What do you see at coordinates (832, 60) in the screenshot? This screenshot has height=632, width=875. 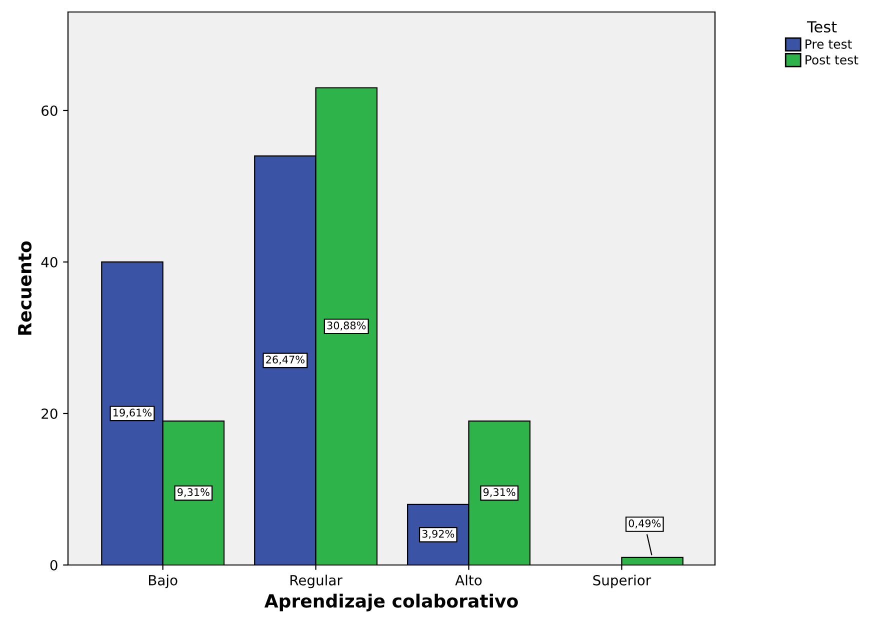 I see `legend-label: Post test` at bounding box center [832, 60].